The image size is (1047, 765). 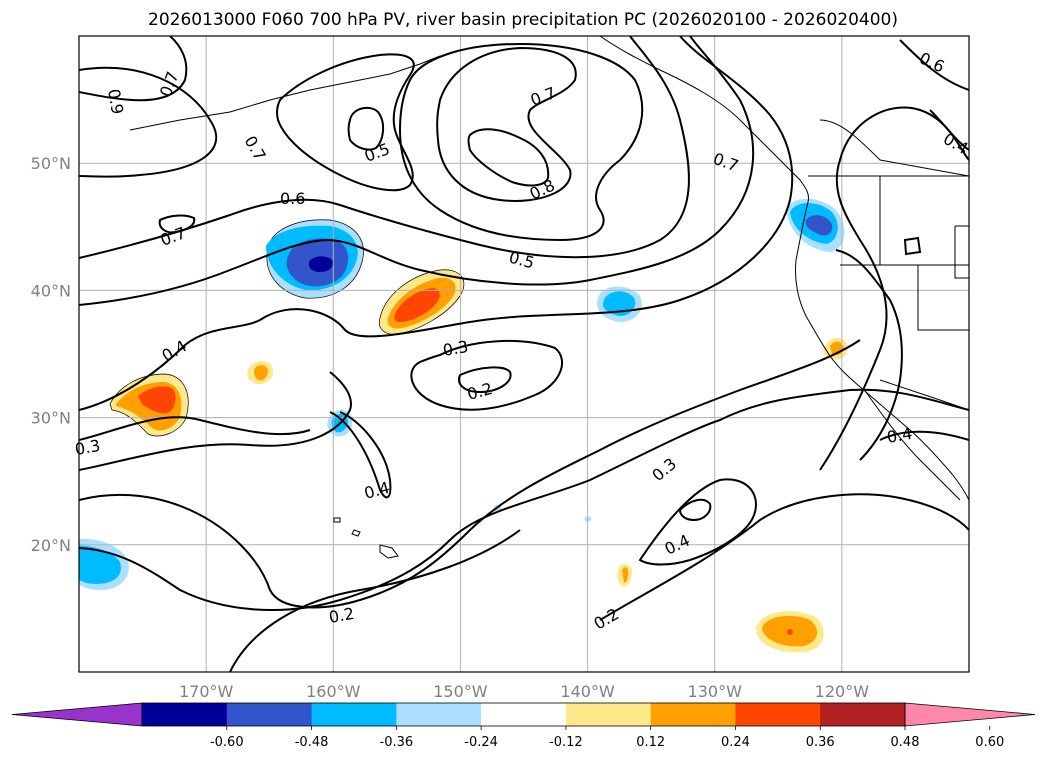 What do you see at coordinates (333, 691) in the screenshot?
I see `lon-tick-label: 160°W` at bounding box center [333, 691].